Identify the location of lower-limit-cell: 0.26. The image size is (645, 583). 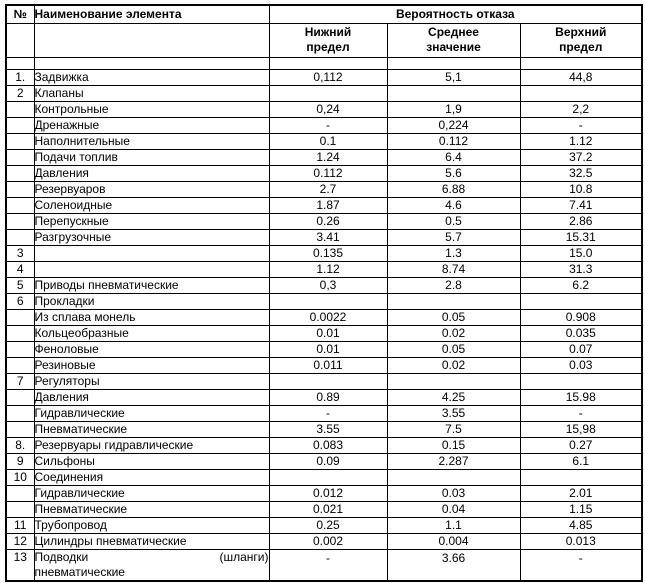
(328, 221).